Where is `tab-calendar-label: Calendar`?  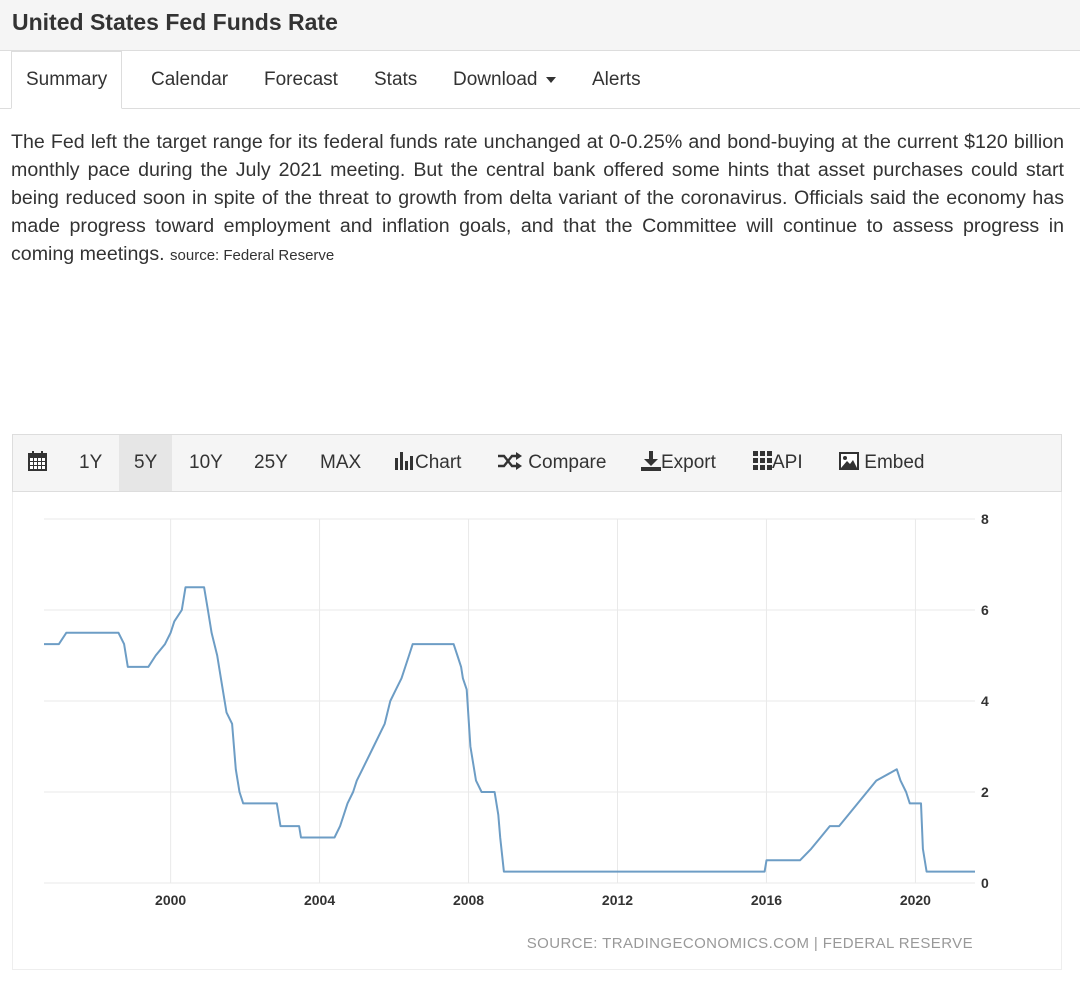 tab-calendar-label: Calendar is located at coordinates (190, 79).